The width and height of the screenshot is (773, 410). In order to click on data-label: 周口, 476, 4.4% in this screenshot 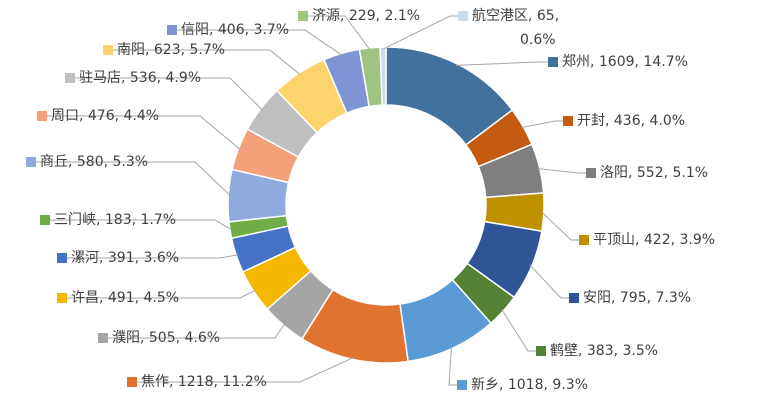, I will do `click(105, 116)`.